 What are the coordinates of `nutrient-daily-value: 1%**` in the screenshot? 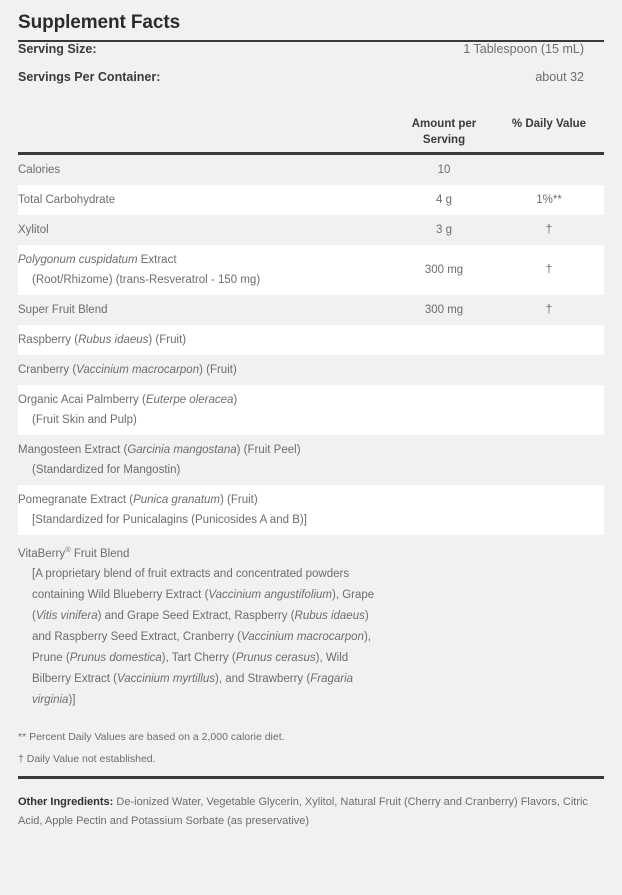 It's located at (549, 200).